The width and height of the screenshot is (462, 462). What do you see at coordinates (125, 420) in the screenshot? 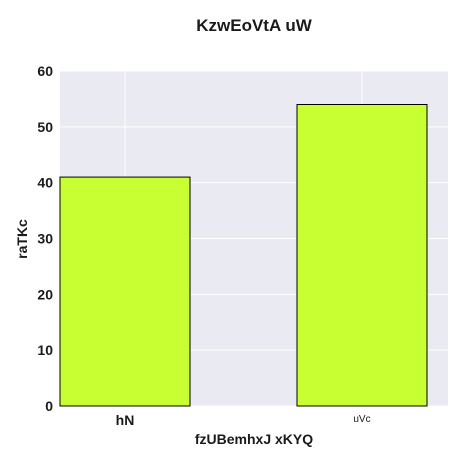
I see `x-tick-label: hN` at bounding box center [125, 420].